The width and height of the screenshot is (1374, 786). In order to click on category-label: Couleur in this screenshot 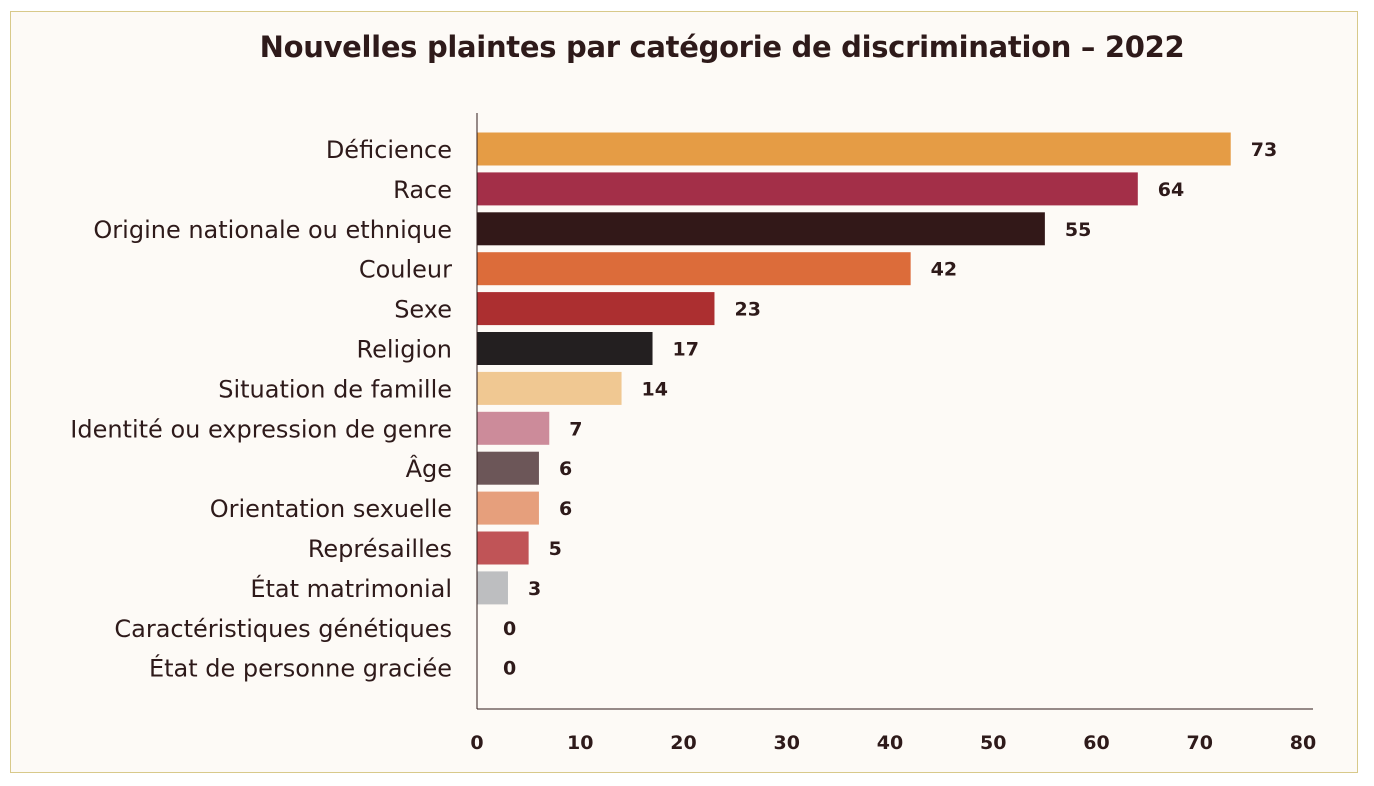, I will do `click(405, 270)`.